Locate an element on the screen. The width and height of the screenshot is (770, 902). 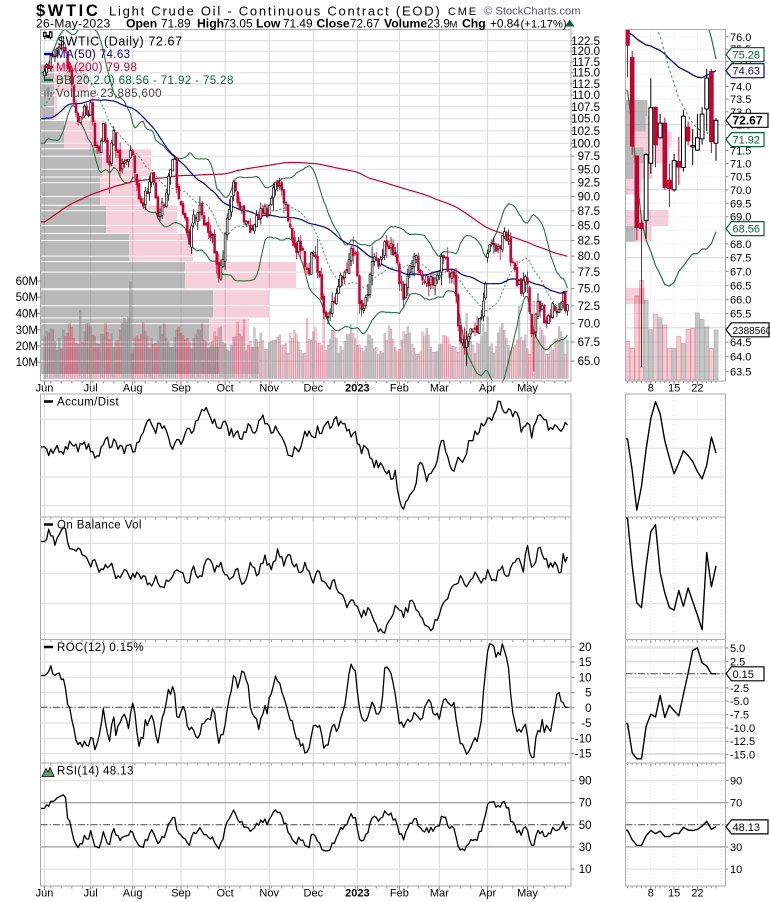
svg-text: 68.56 is located at coordinates (747, 230).